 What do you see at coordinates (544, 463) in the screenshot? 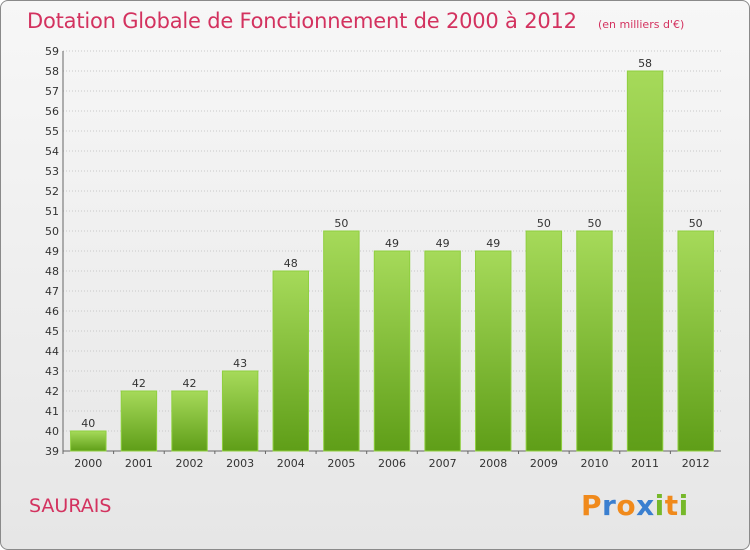
I see `x-tick-label: 2009` at bounding box center [544, 463].